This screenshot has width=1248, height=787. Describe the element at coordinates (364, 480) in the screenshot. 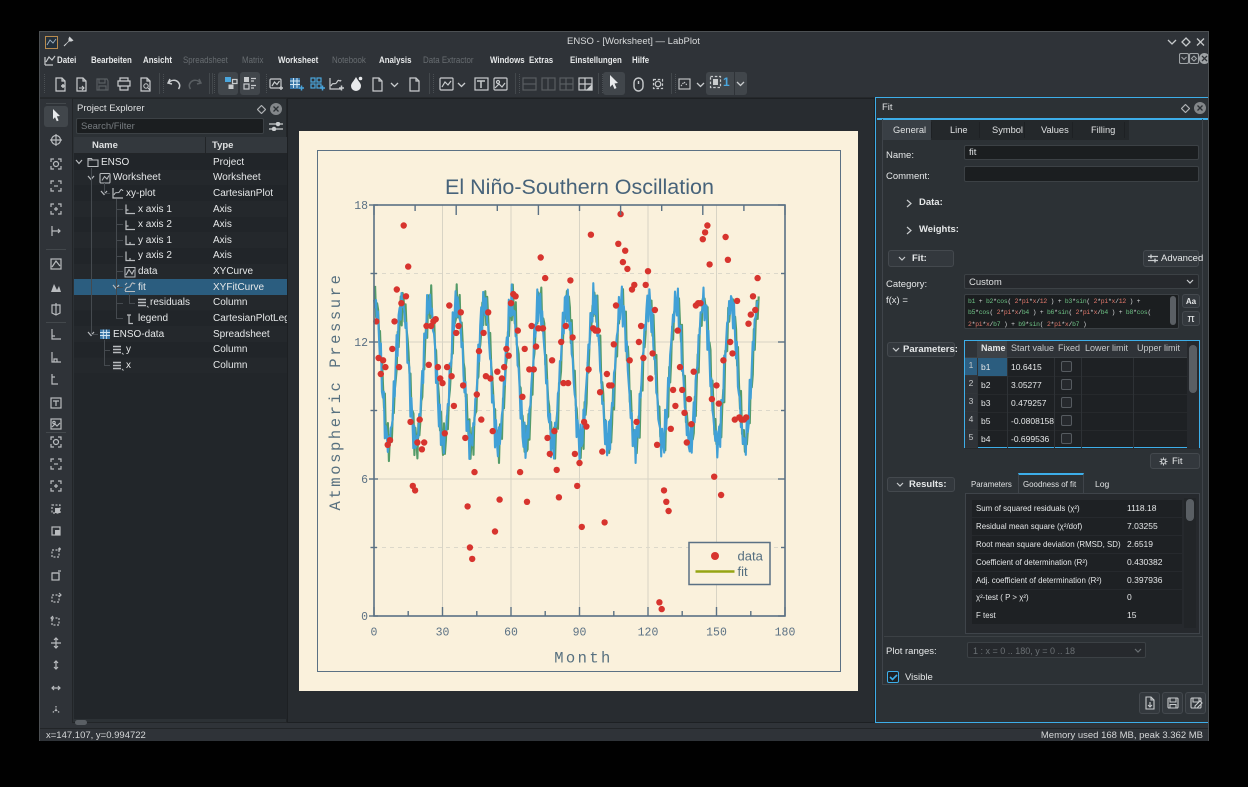

I see `svg-text: 6` at that location.